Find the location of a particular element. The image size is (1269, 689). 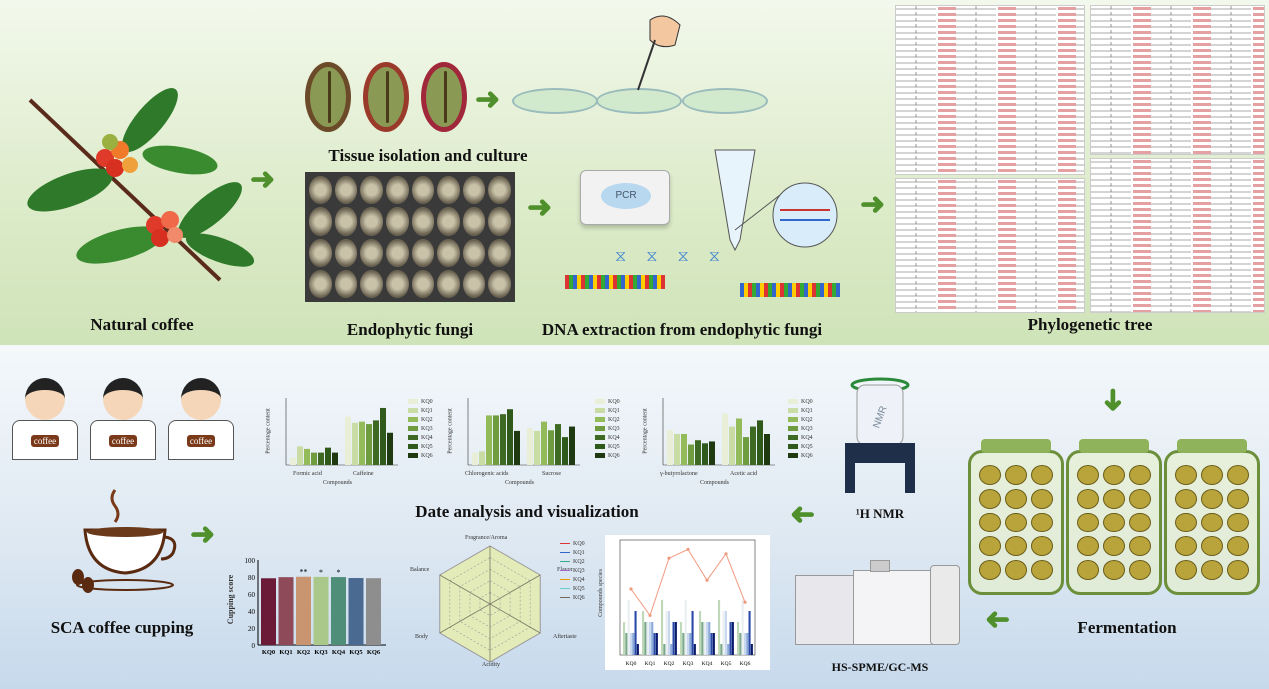

y-tick-label: 100 is located at coordinates (250, 561).